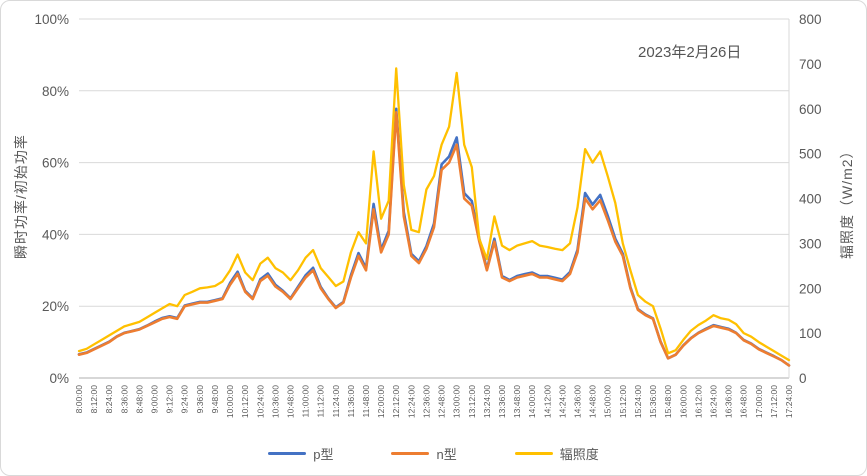 This screenshot has height=476, width=867. Describe the element at coordinates (457, 401) in the screenshot. I see `x-axis-tick-label: 13:00:00` at that location.